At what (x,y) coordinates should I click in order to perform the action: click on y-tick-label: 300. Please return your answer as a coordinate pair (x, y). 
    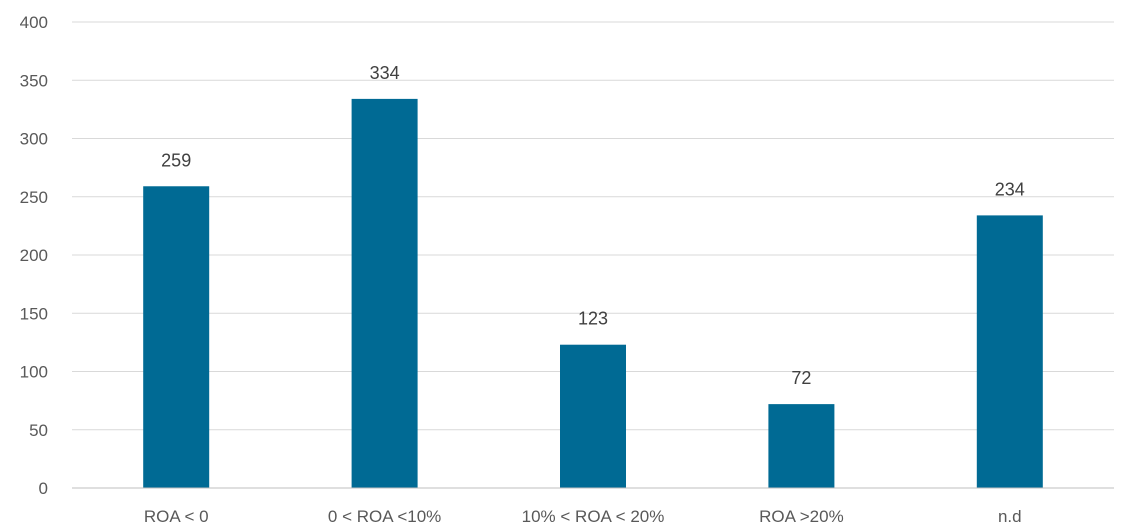
    Looking at the image, I should click on (34, 139).